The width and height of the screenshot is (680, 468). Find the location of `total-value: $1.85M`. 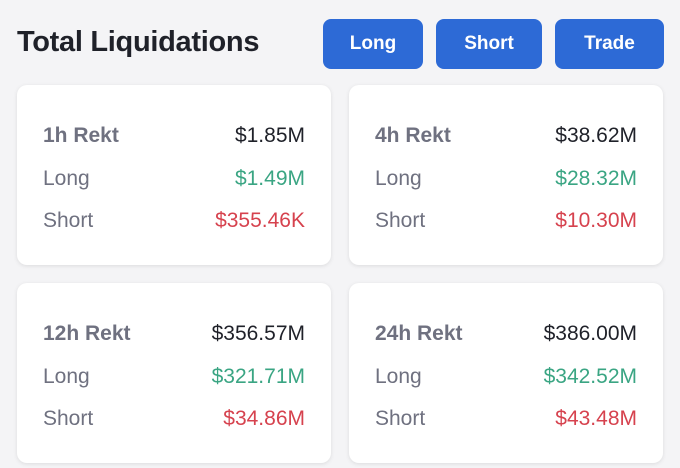

total-value: $1.85M is located at coordinates (269, 135).